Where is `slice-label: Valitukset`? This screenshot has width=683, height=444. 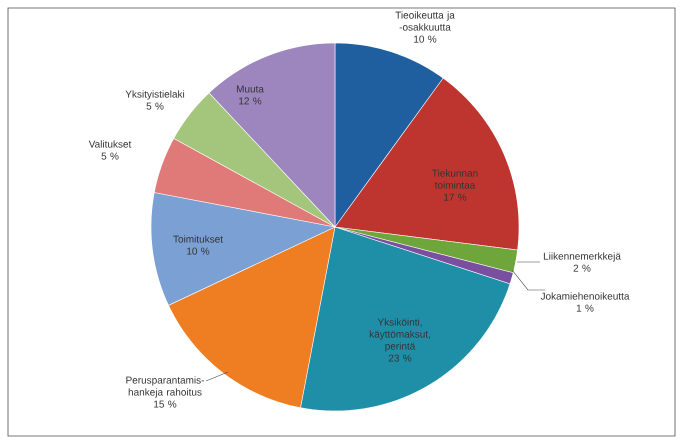 slice-label: Valitukset is located at coordinates (110, 144).